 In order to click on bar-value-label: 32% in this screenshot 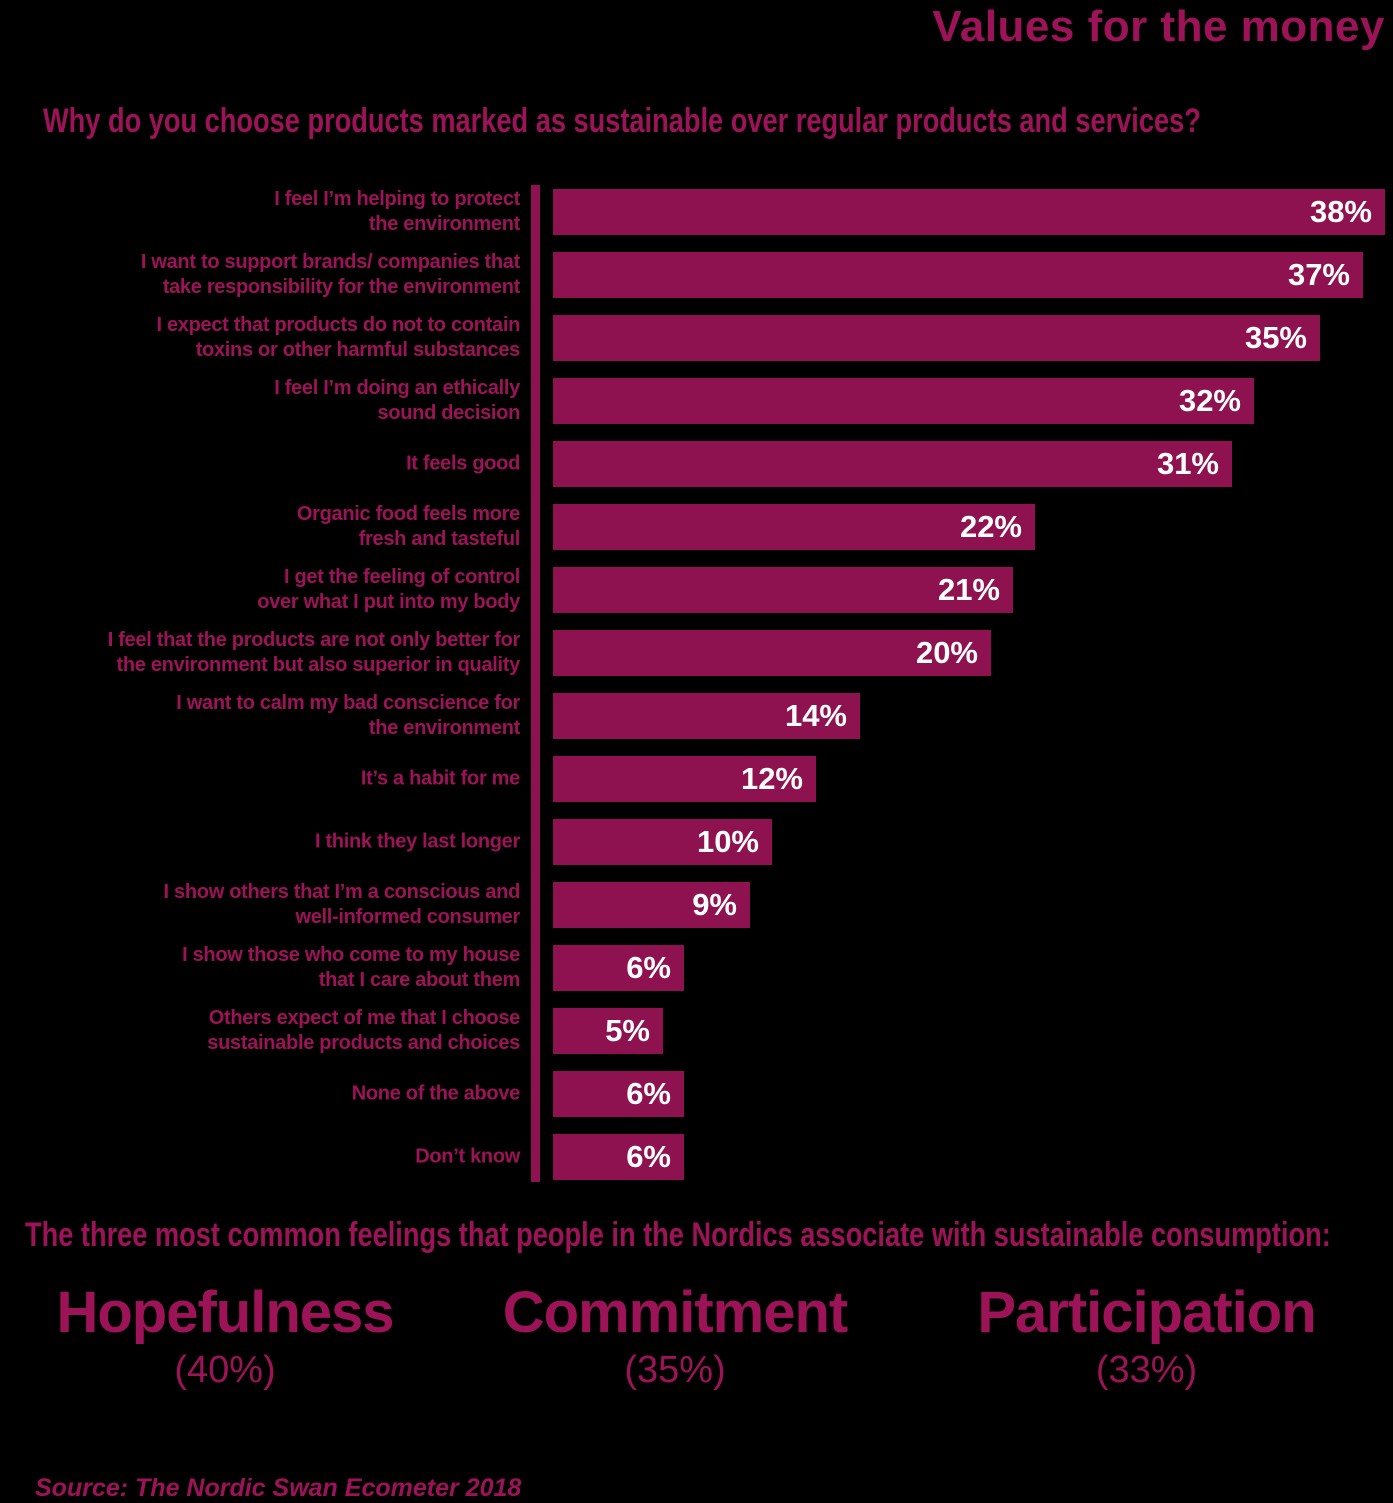, I will do `click(1209, 400)`.